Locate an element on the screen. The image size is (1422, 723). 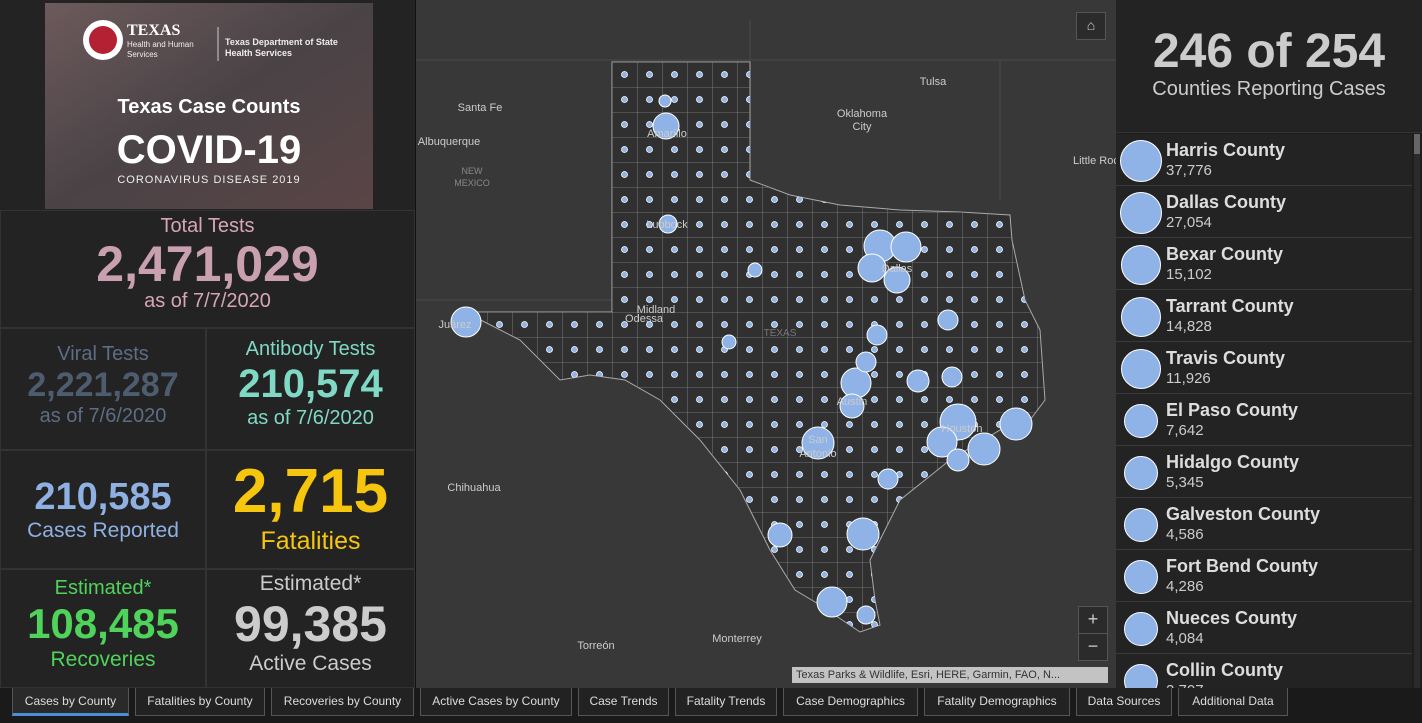
map-label: TEXAS is located at coordinates (780, 333).